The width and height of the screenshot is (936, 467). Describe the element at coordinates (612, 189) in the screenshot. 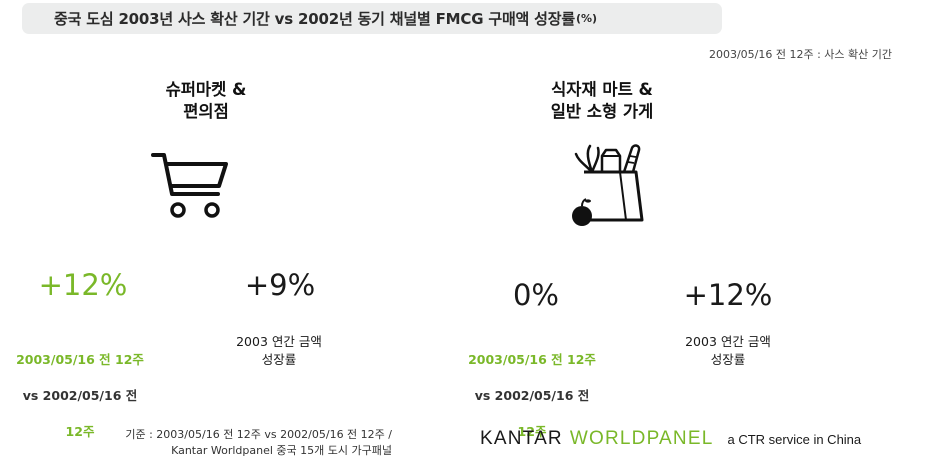

I see `grocery-bag-icon` at that location.